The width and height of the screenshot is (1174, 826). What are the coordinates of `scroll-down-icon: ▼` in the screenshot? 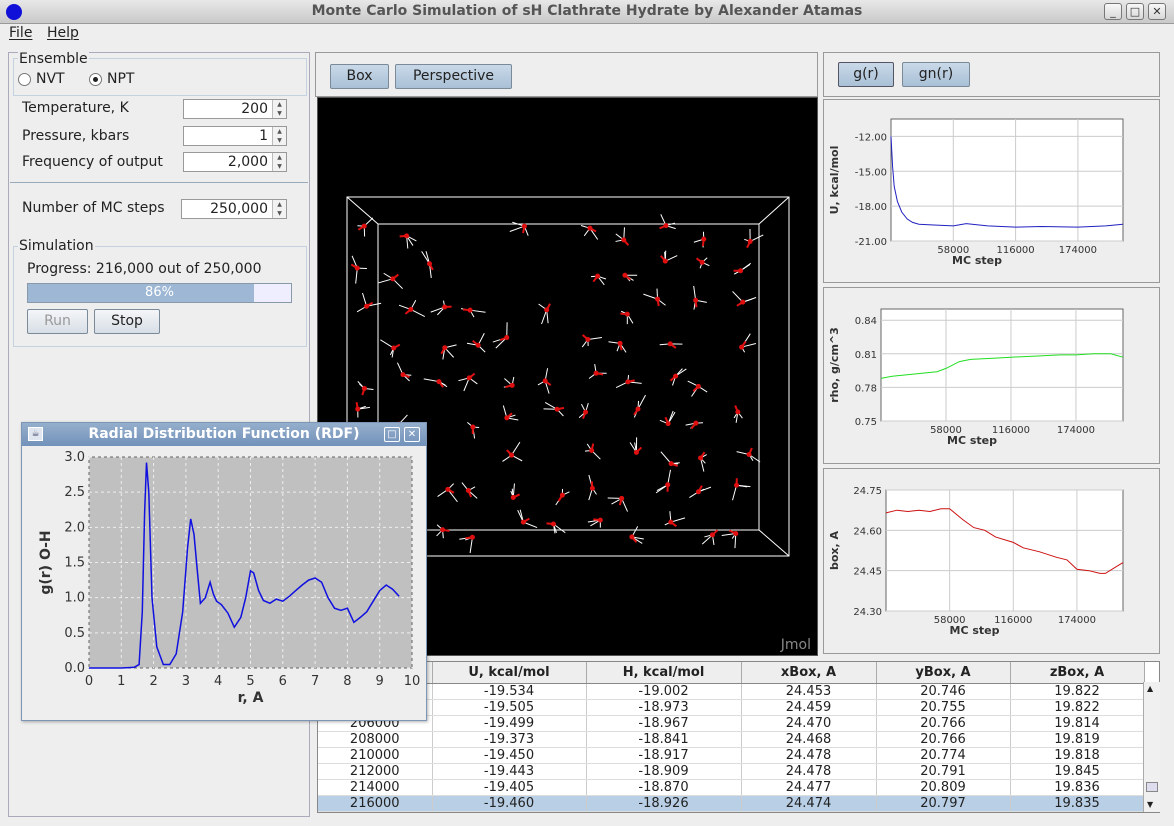 It's located at (1150, 804).